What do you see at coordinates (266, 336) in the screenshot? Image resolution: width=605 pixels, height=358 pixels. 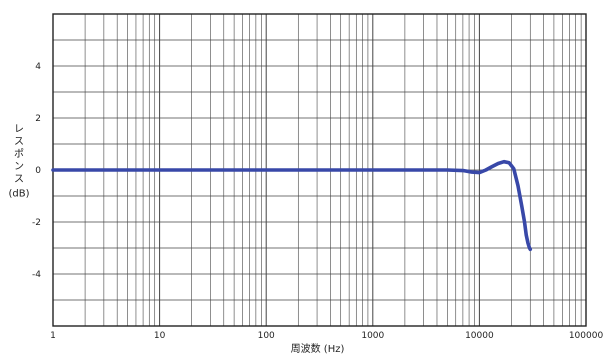 I see `x-tick-label: 100` at bounding box center [266, 336].